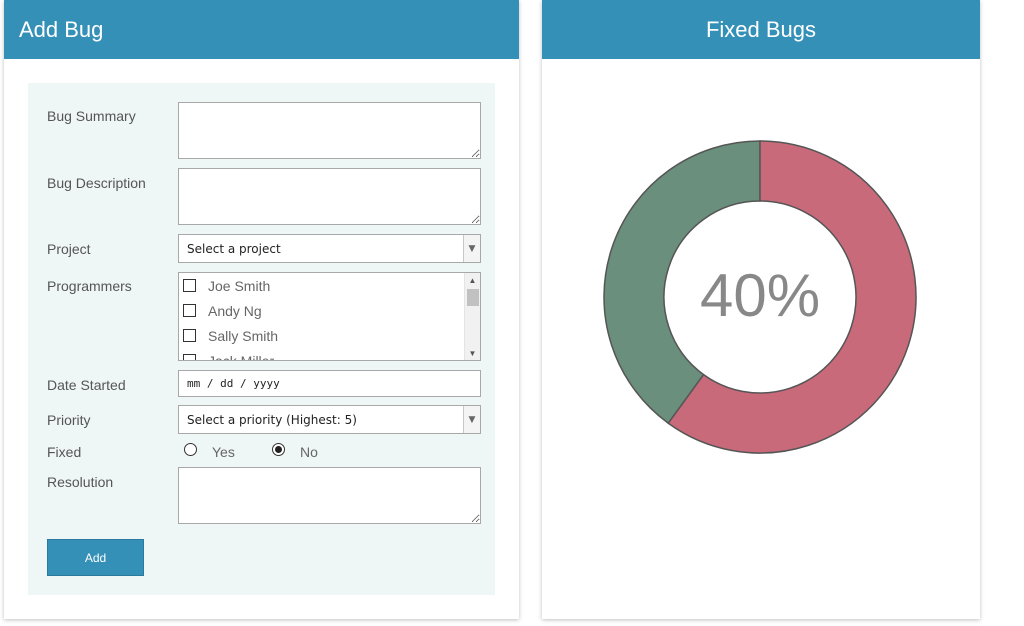  What do you see at coordinates (234, 248) in the screenshot?
I see `project-select-value: Select a project` at bounding box center [234, 248].